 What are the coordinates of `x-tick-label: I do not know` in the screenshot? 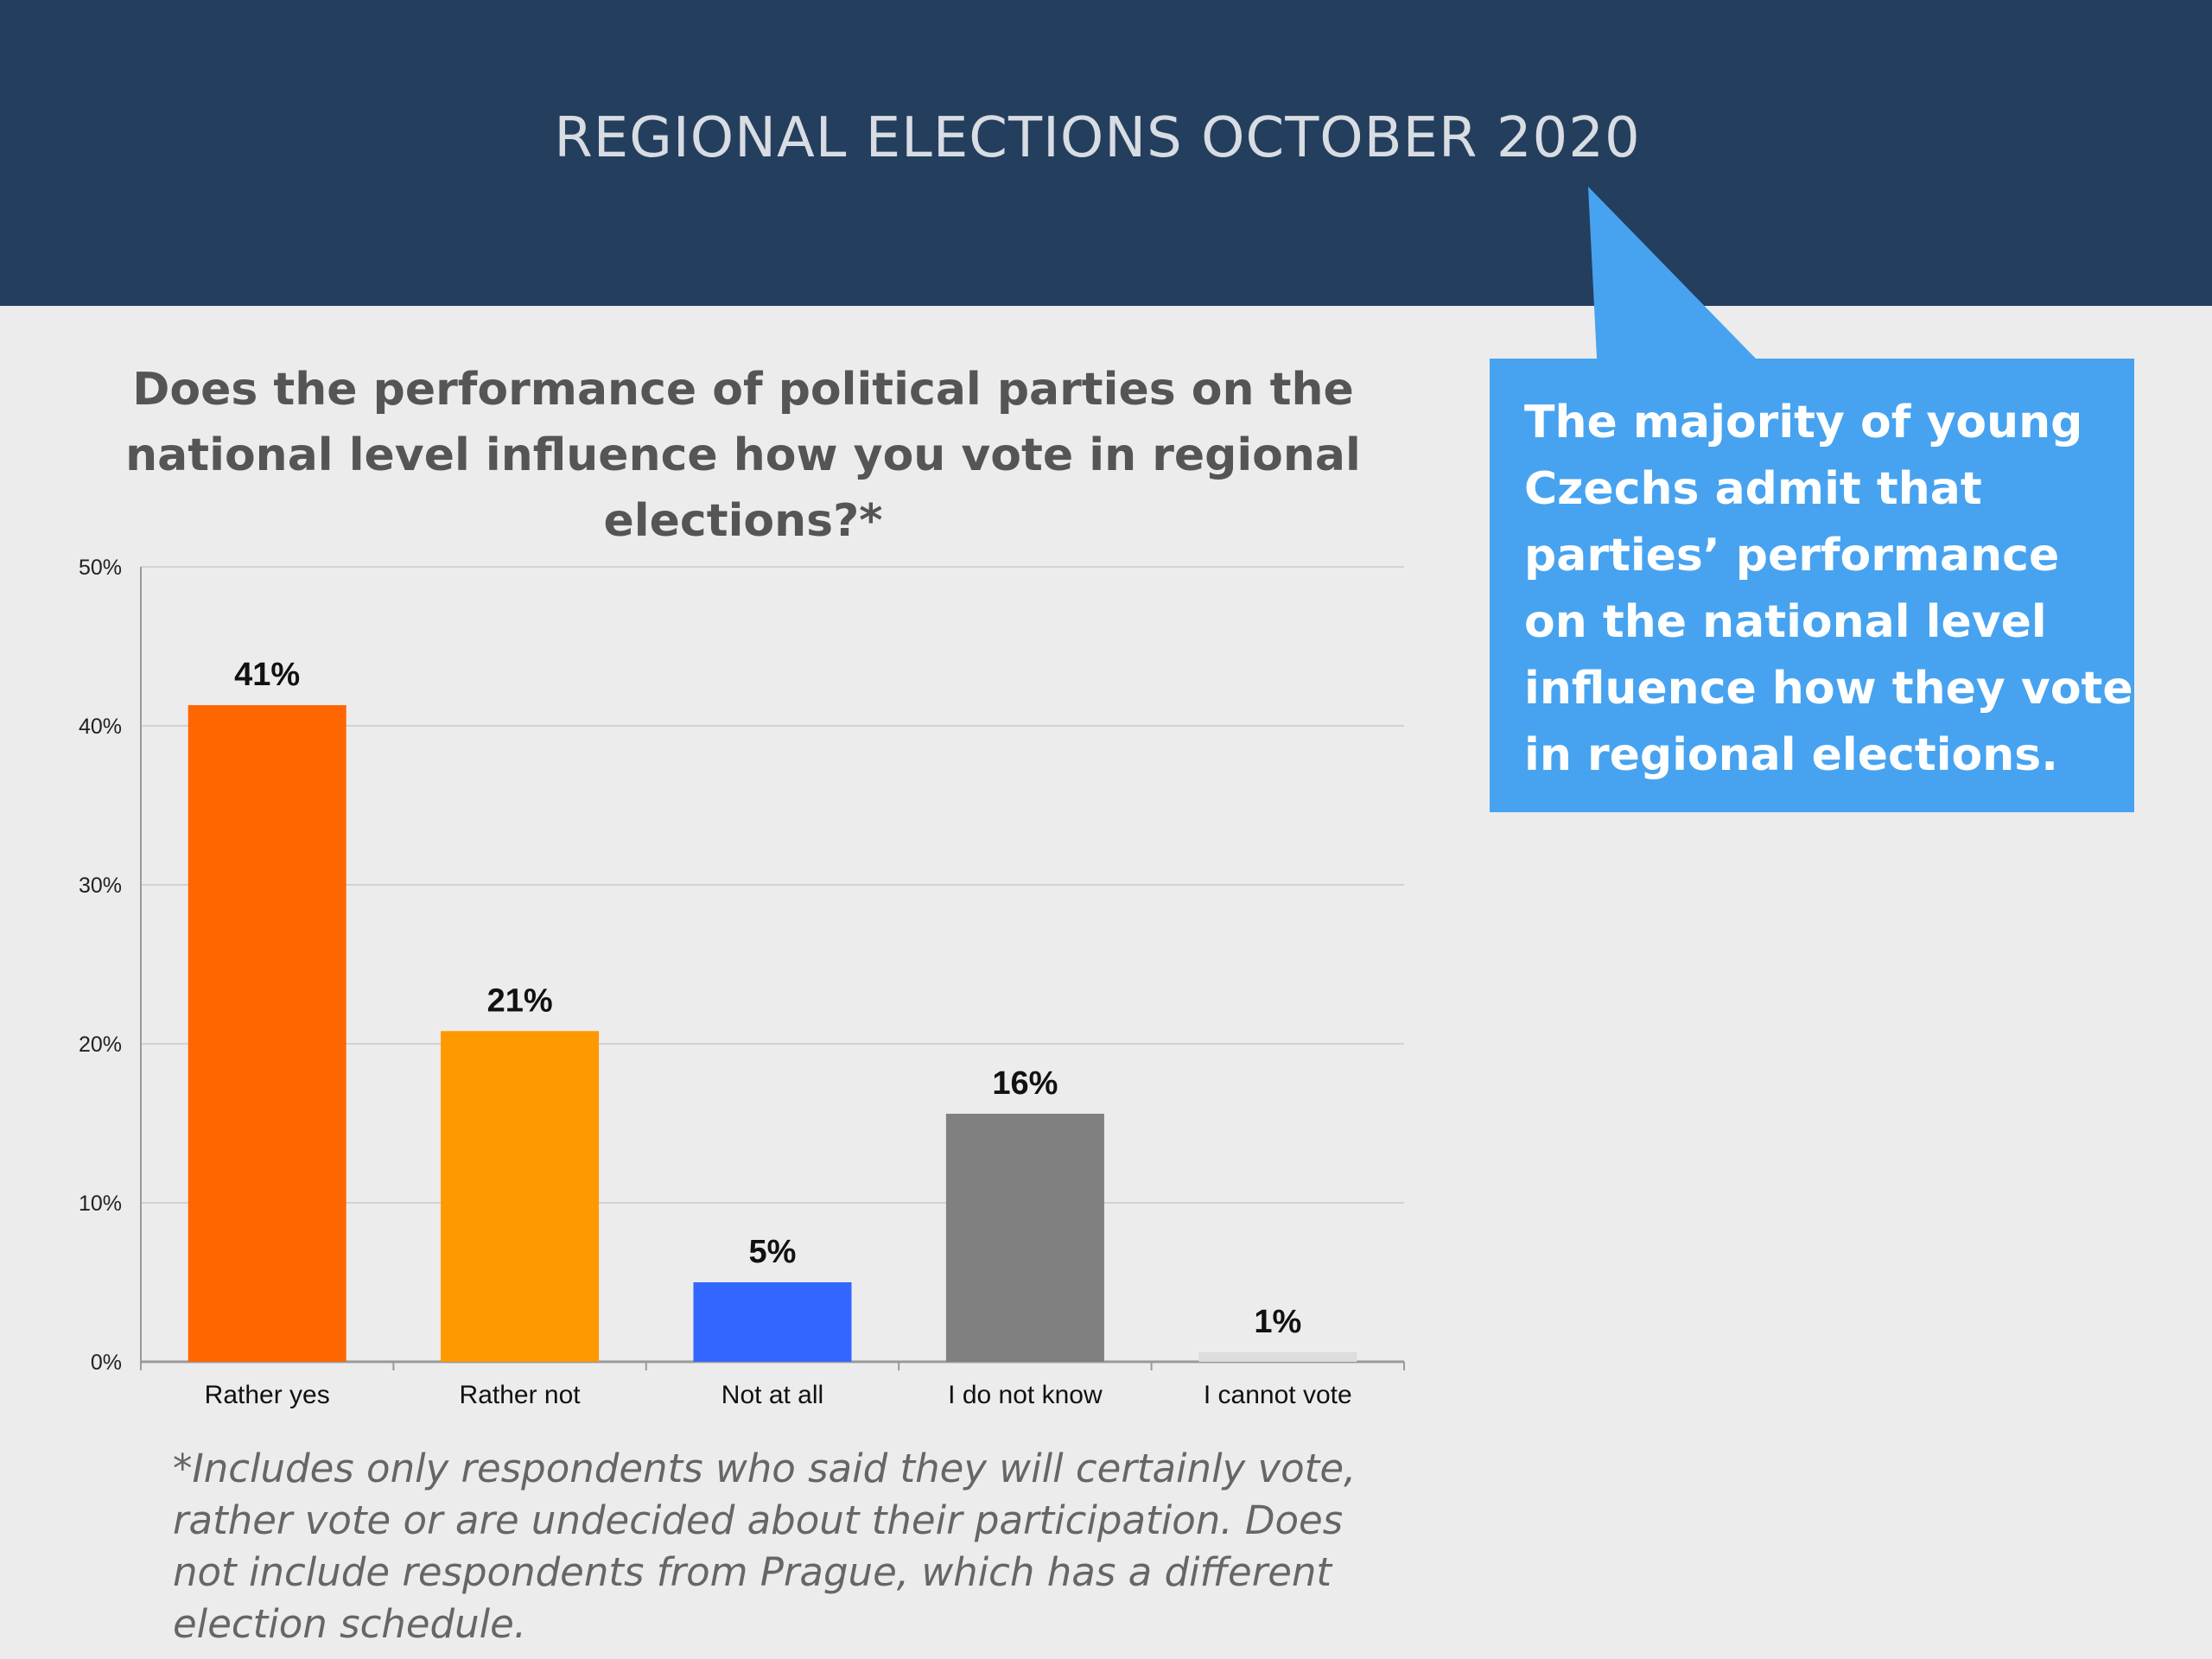 It's located at (1025, 1395).